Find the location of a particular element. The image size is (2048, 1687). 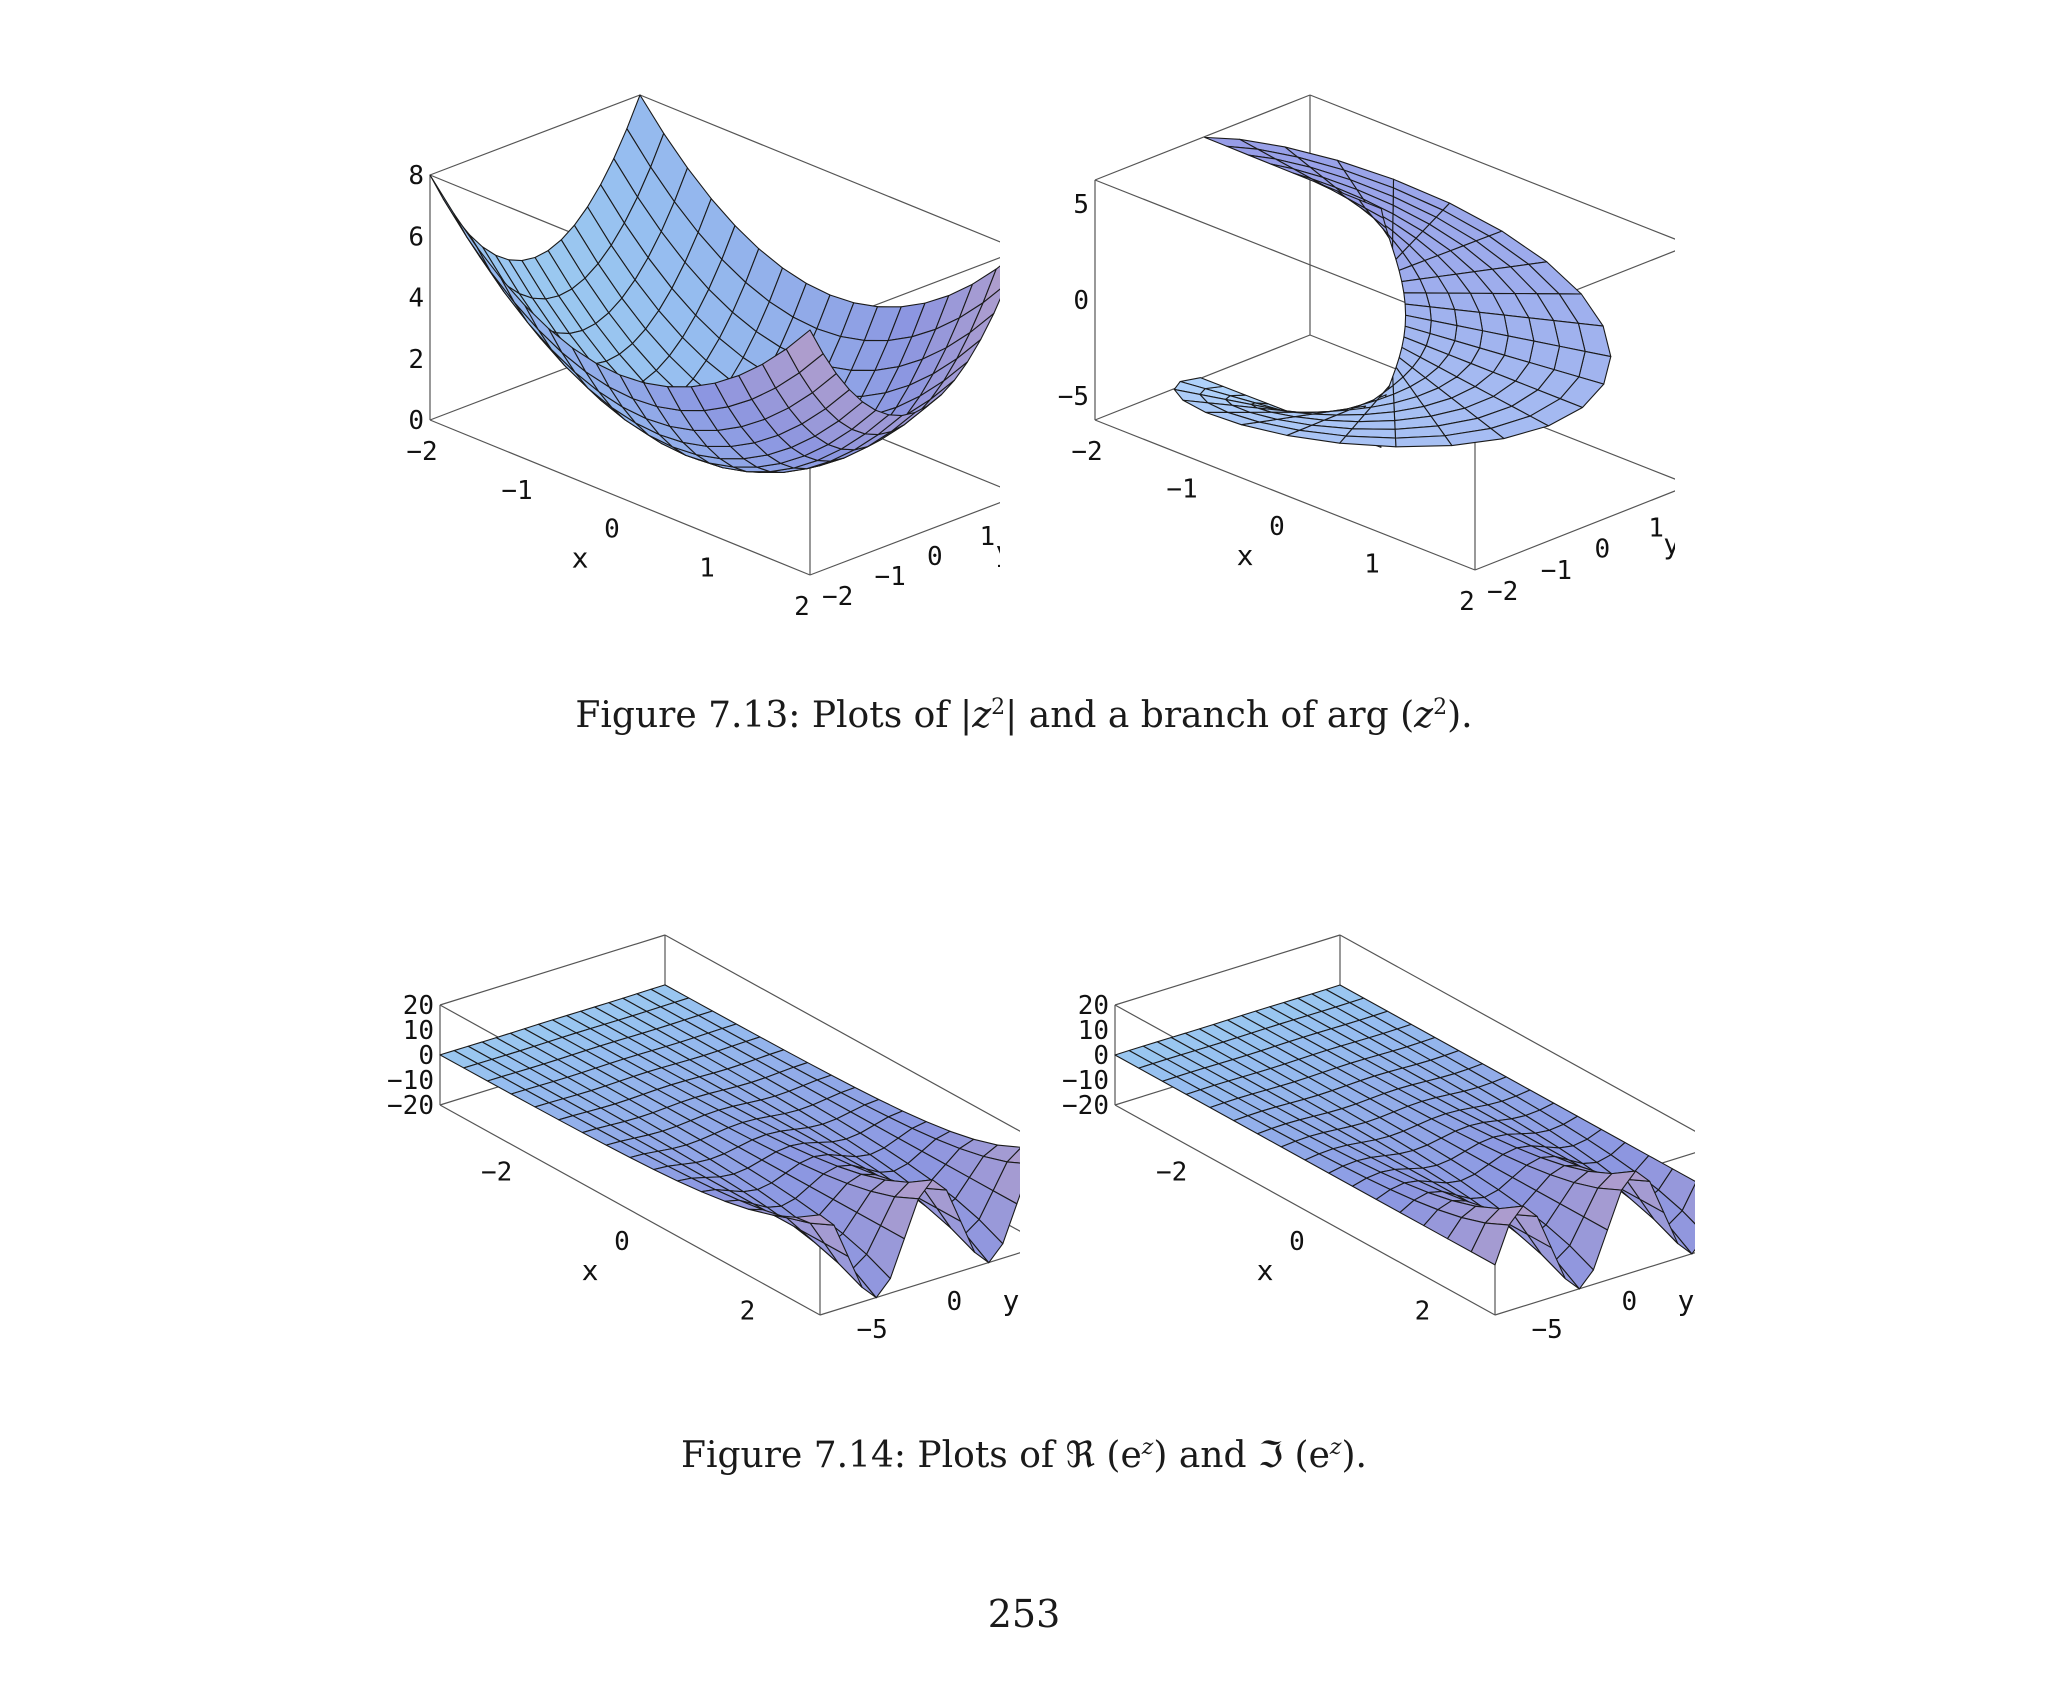

z-tick-label: 4 is located at coordinates (416, 299).